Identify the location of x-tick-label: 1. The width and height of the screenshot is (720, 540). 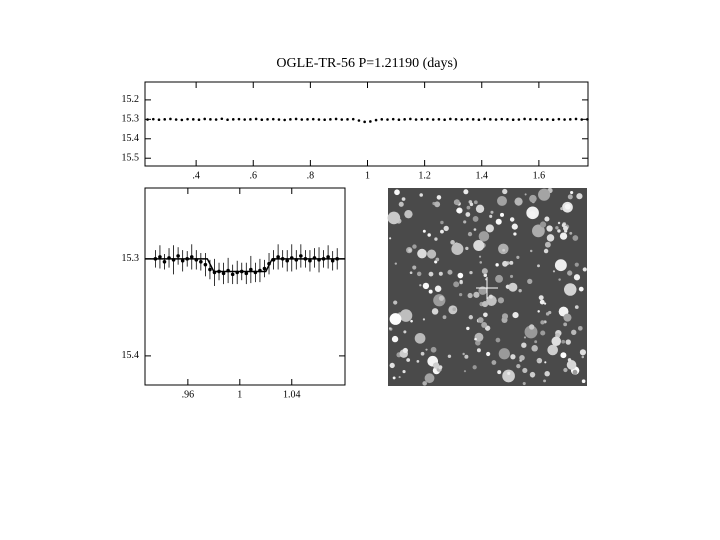
(239, 394).